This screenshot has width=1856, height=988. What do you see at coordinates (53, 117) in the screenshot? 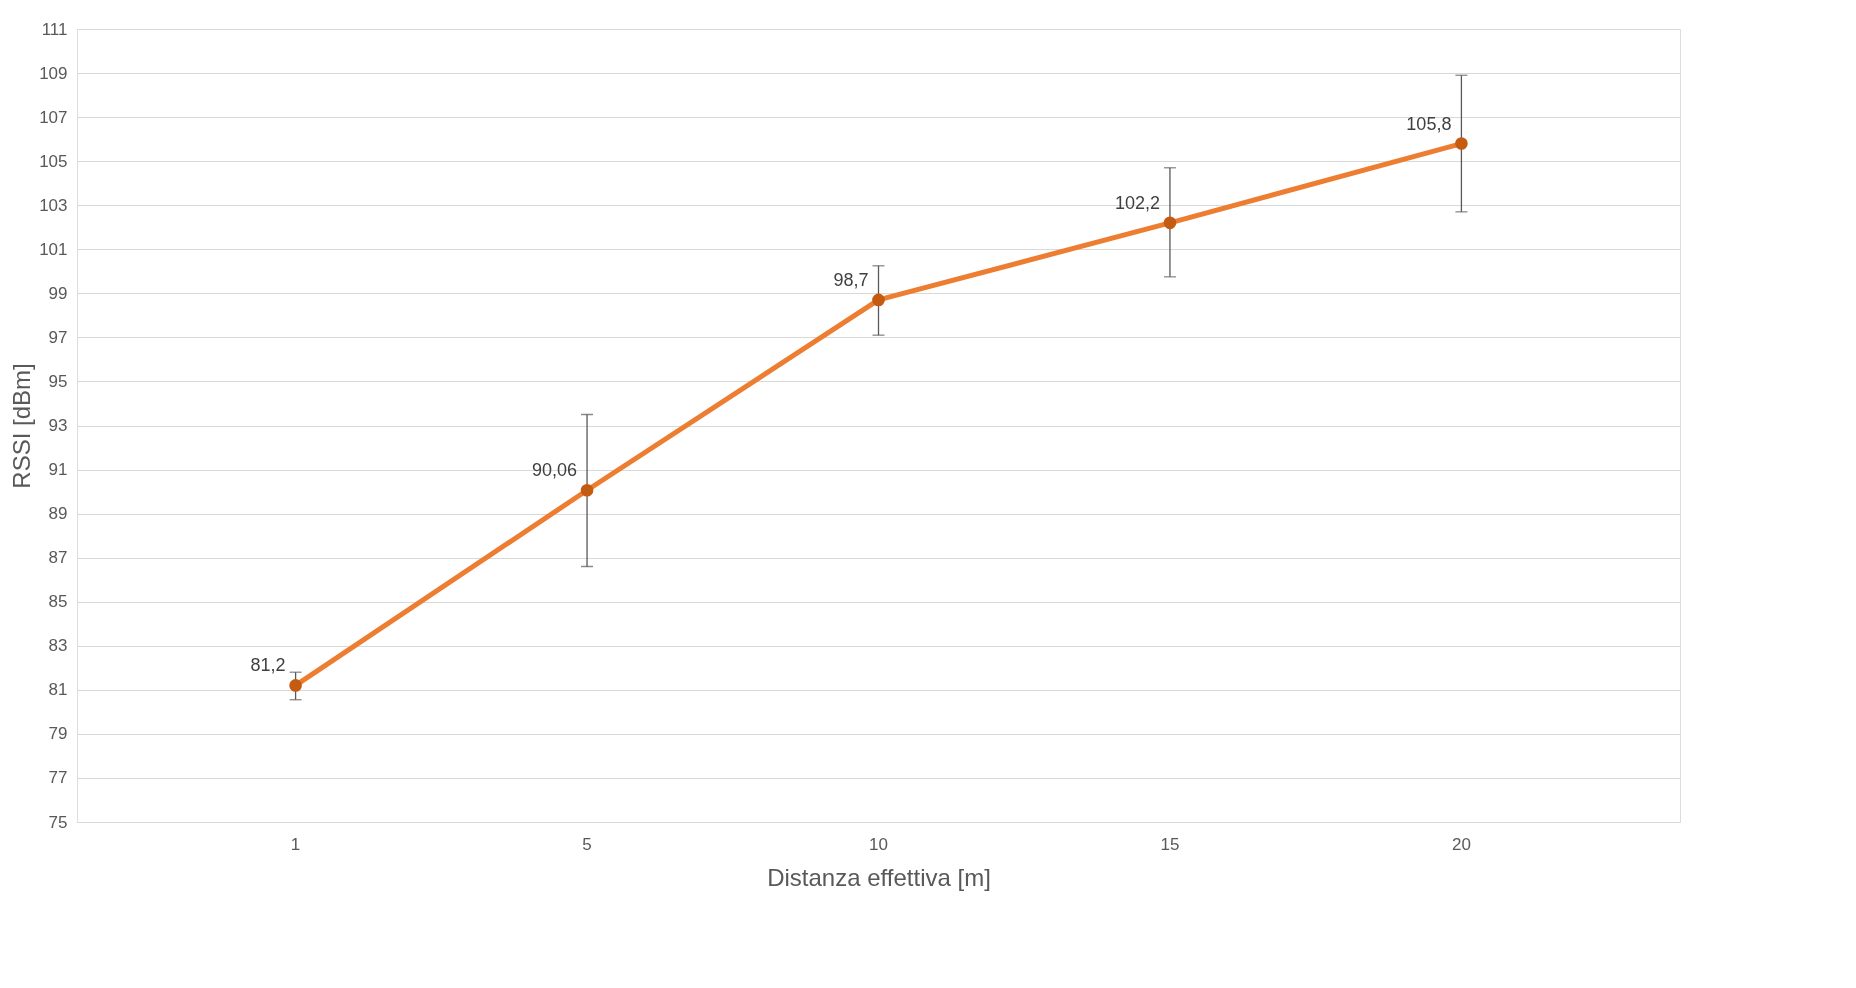
I see `y-tick-label: 107` at bounding box center [53, 117].